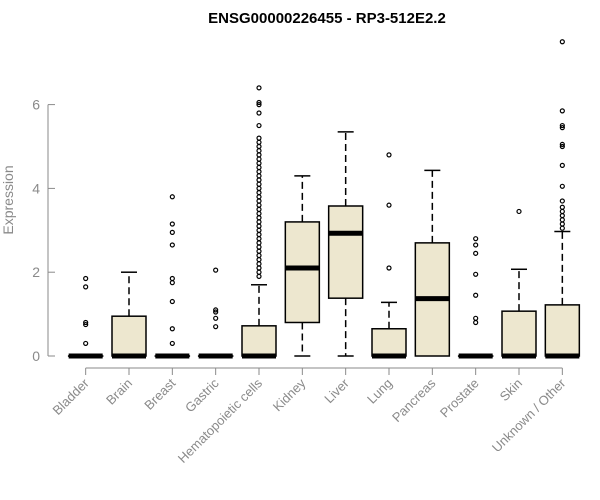  I want to click on x-tick-label: Bladder, so click(70, 396).